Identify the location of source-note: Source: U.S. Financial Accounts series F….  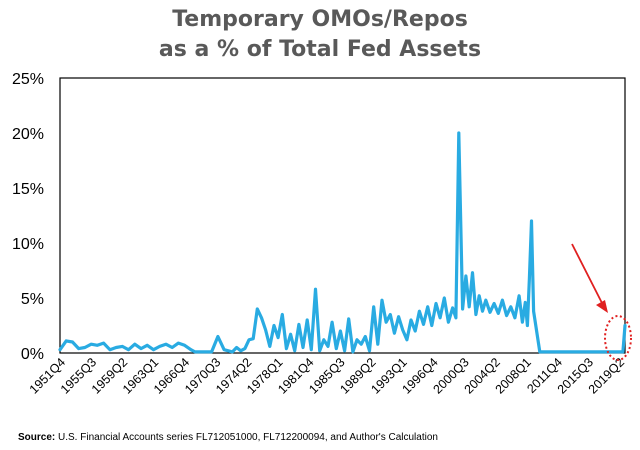
(228, 437).